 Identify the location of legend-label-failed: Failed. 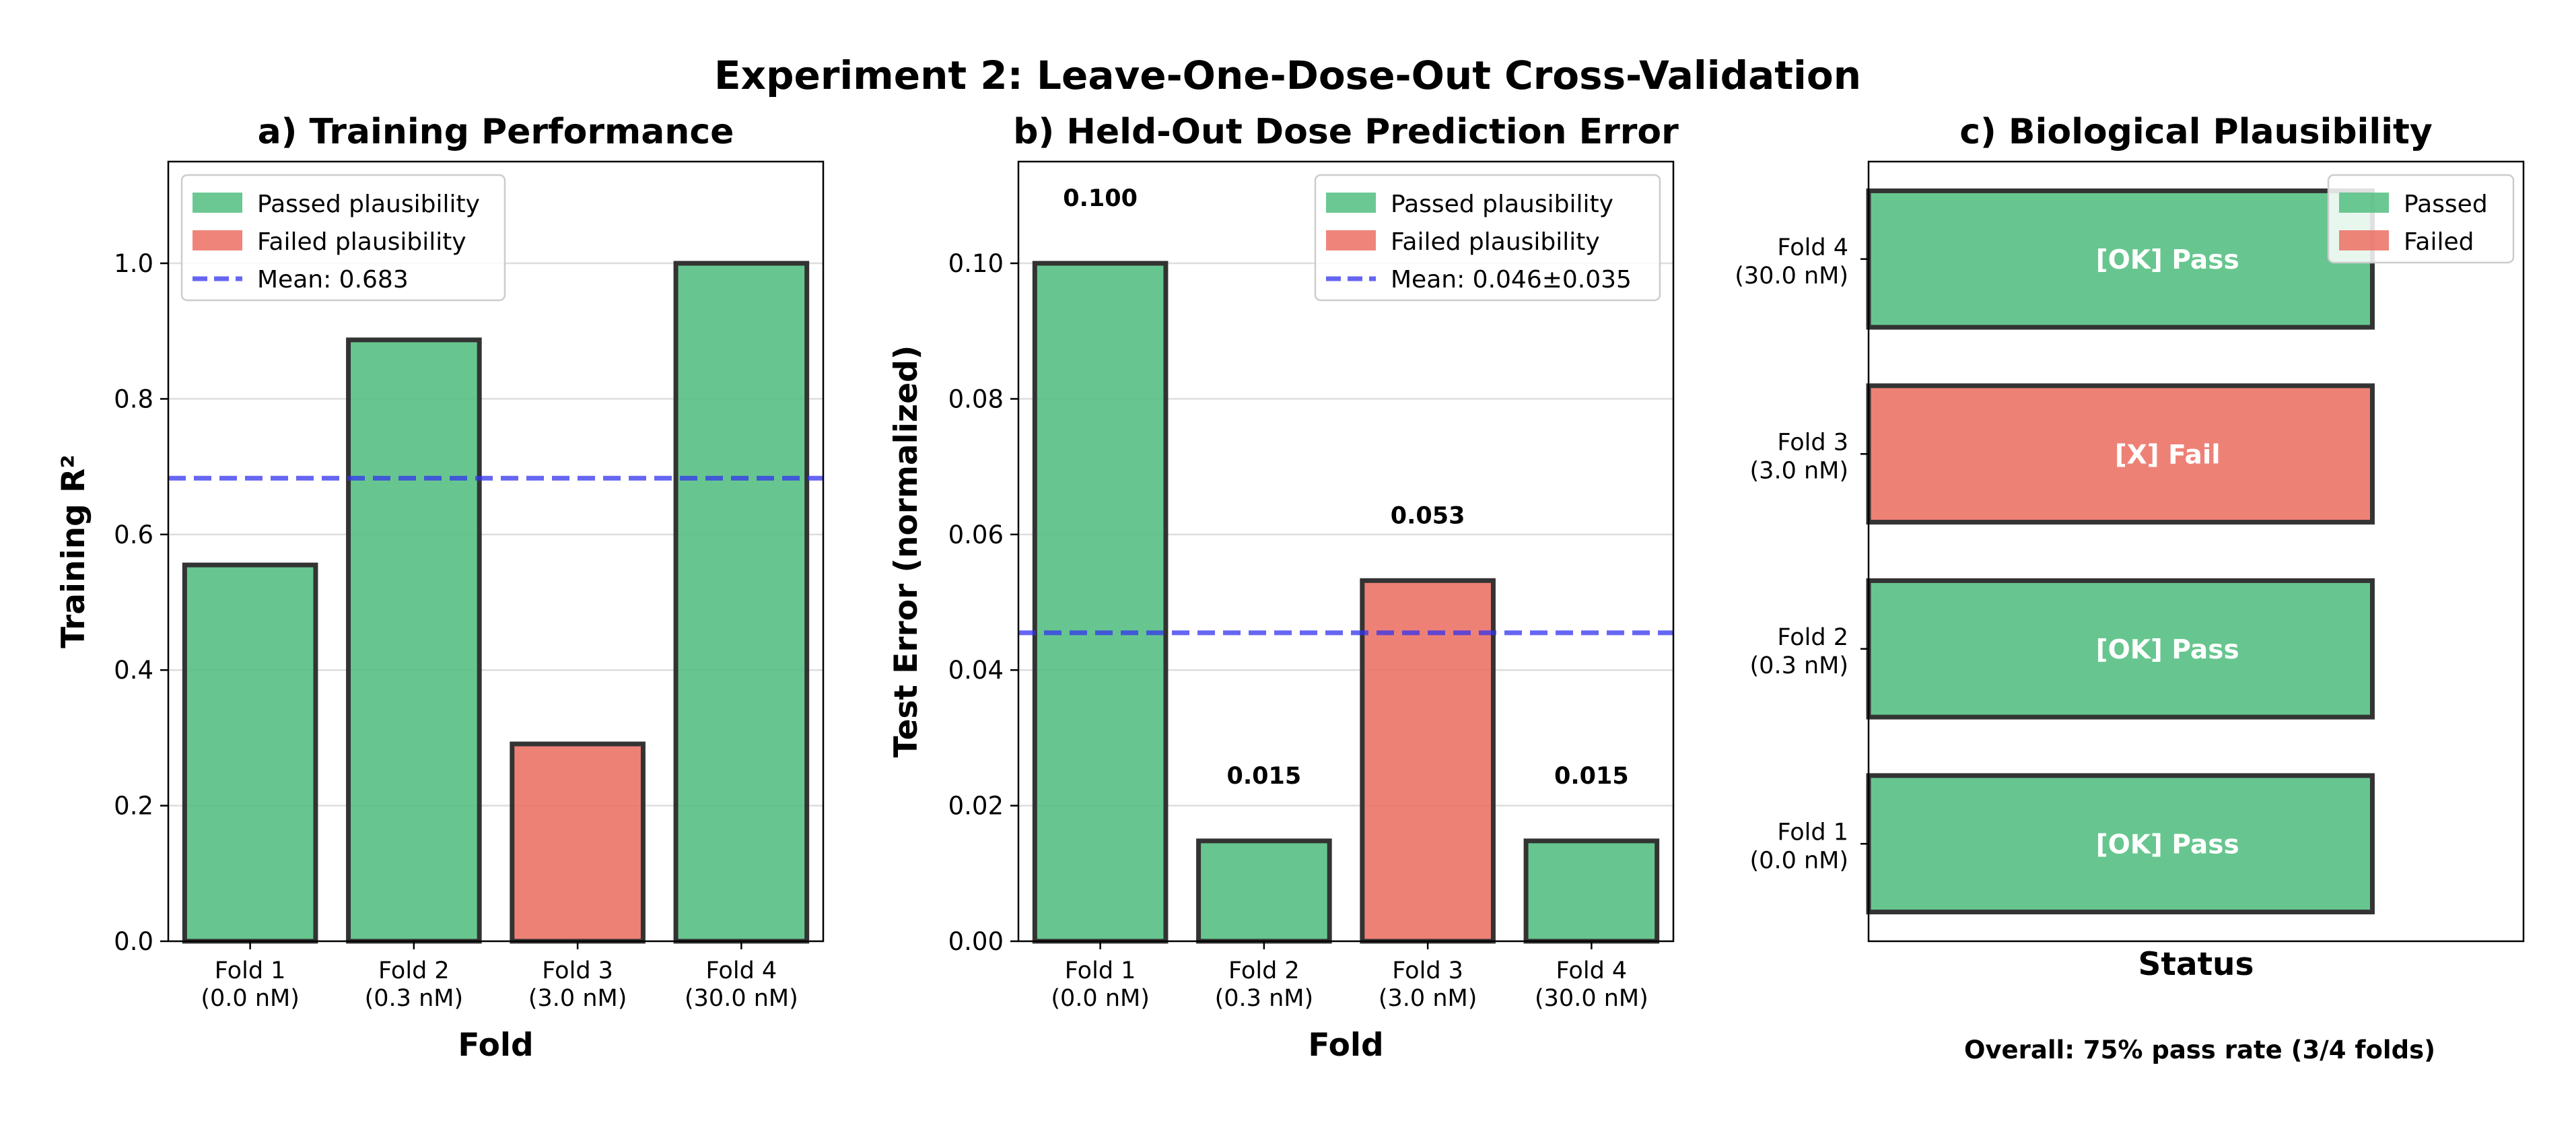
(2439, 242).